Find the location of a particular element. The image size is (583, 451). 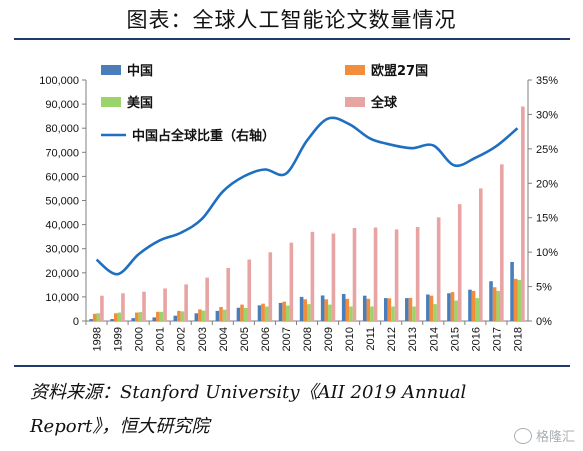

legend-china-label: 中国 is located at coordinates (140, 71).